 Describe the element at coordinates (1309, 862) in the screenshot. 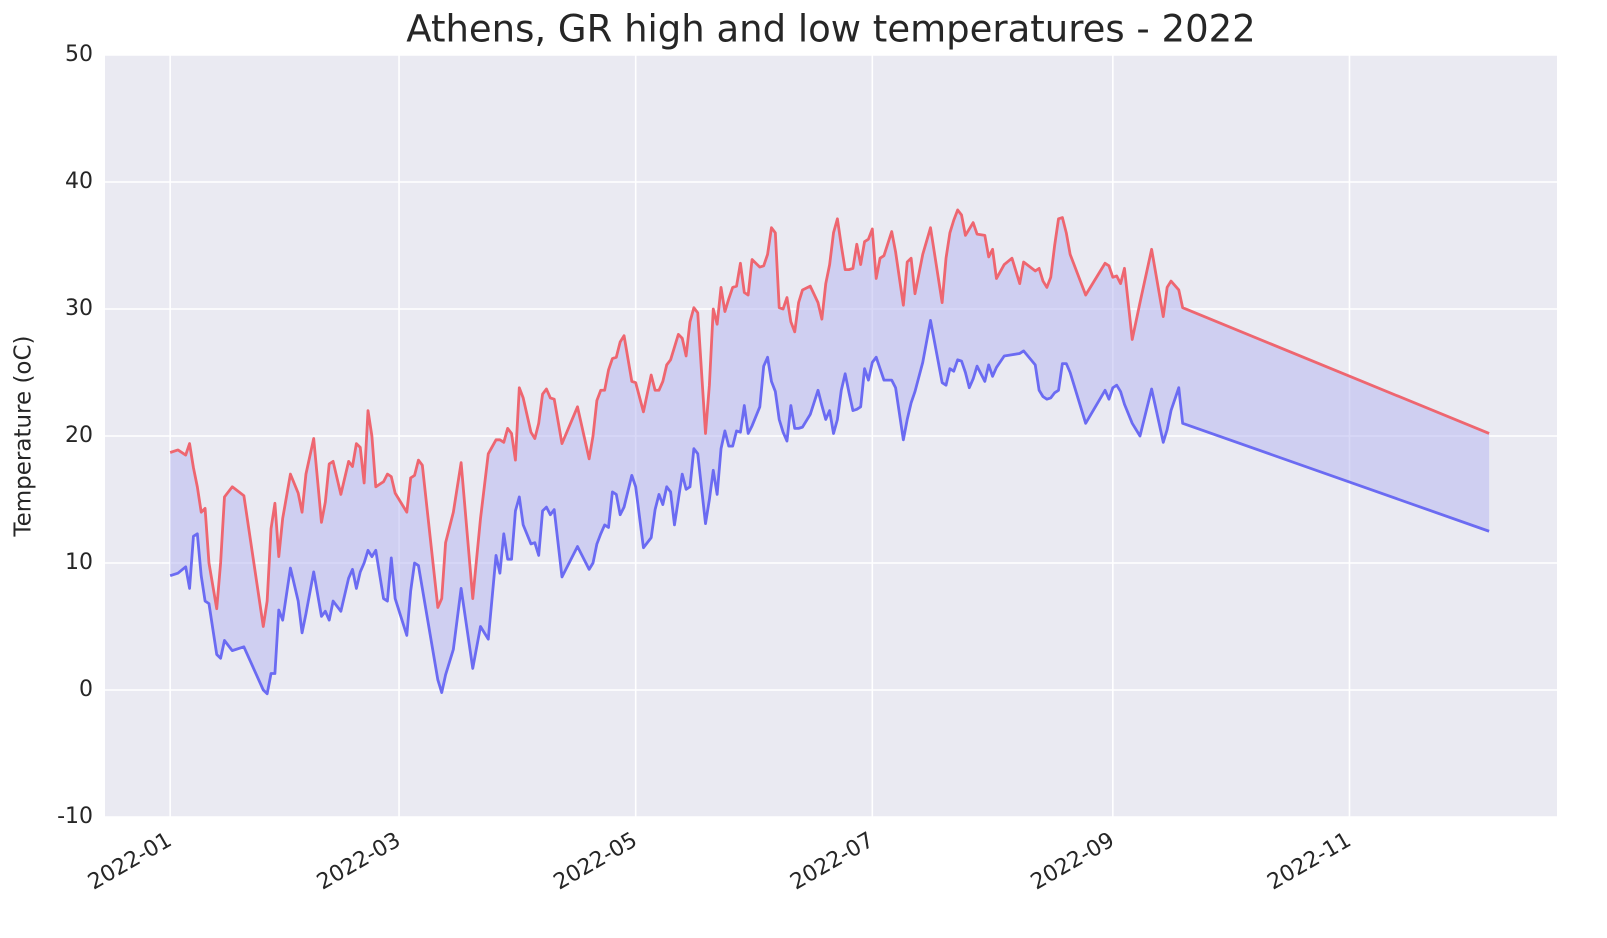

I see `x-tick-label: 2022-11` at that location.